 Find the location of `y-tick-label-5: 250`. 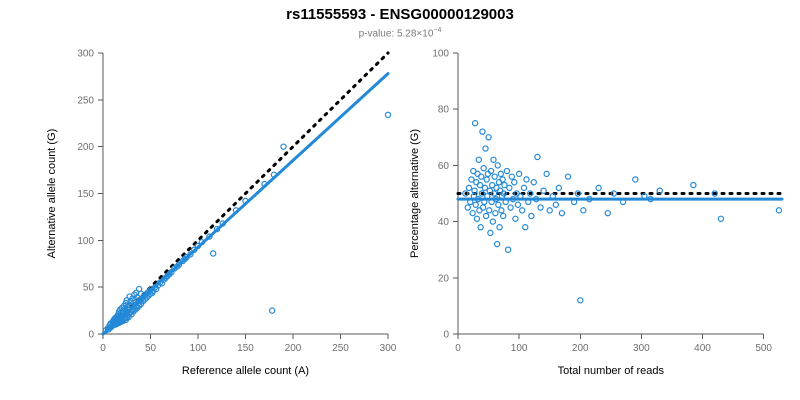

y-tick-label-5: 250 is located at coordinates (85, 100).